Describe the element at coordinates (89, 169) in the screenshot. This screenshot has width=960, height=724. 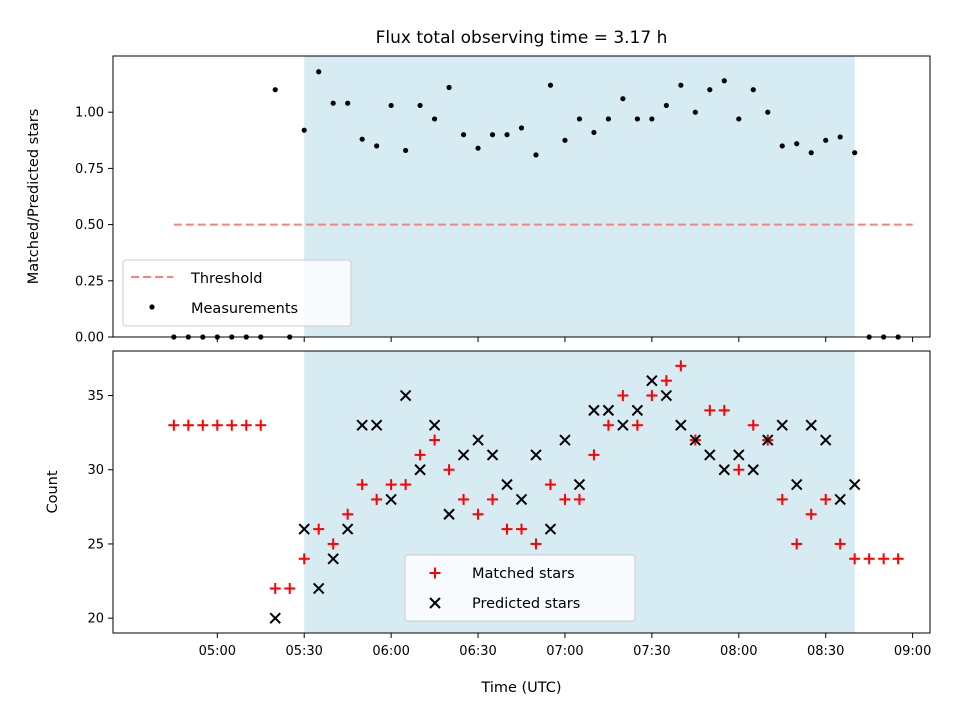
I see `top-y-tick-label: 0.75` at that location.